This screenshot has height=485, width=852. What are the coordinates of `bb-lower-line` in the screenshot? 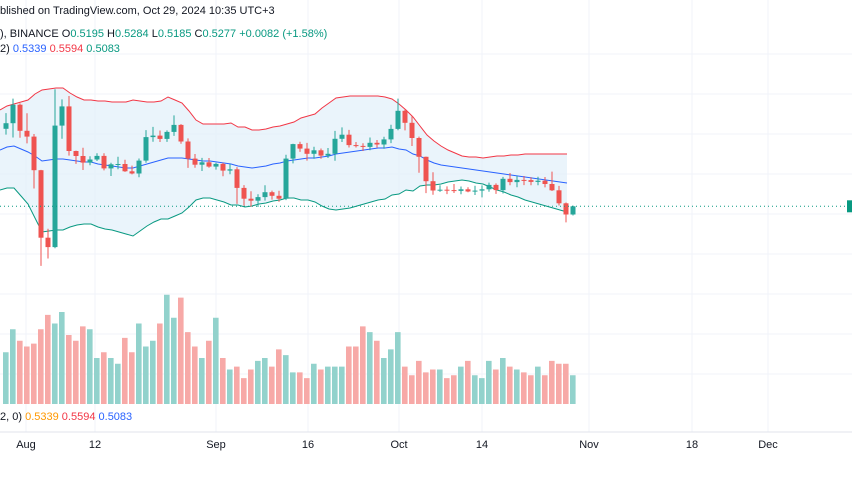 It's located at (284, 208).